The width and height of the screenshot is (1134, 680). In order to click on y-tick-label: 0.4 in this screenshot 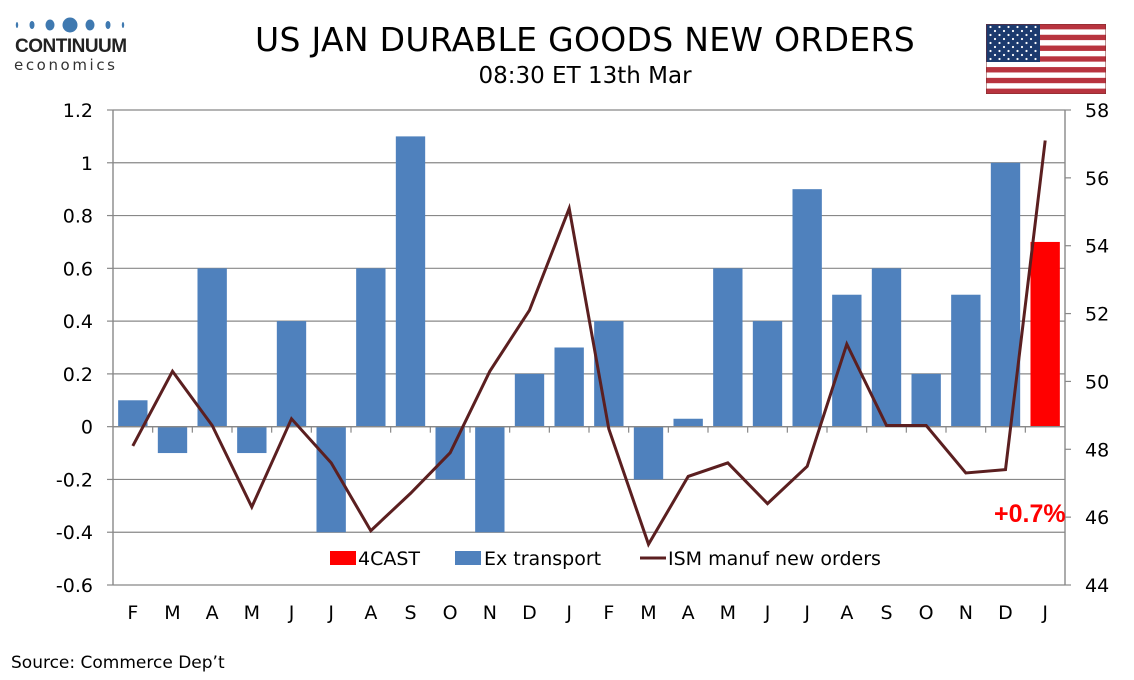, I will do `click(78, 322)`.